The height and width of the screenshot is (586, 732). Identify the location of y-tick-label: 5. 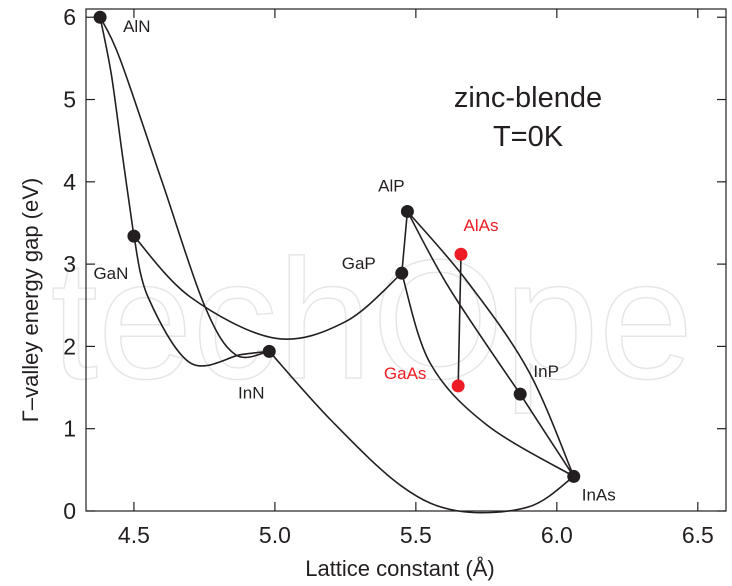
(69, 100).